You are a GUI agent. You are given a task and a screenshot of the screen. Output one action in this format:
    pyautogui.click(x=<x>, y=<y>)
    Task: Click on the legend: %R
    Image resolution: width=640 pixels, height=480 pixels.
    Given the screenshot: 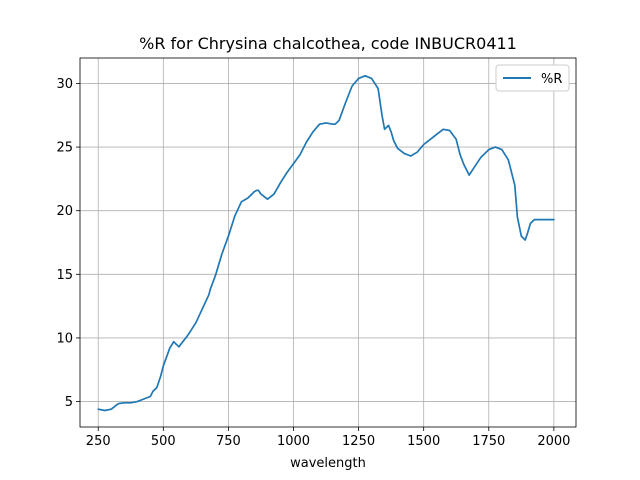 What is the action you would take?
    pyautogui.click(x=532, y=78)
    